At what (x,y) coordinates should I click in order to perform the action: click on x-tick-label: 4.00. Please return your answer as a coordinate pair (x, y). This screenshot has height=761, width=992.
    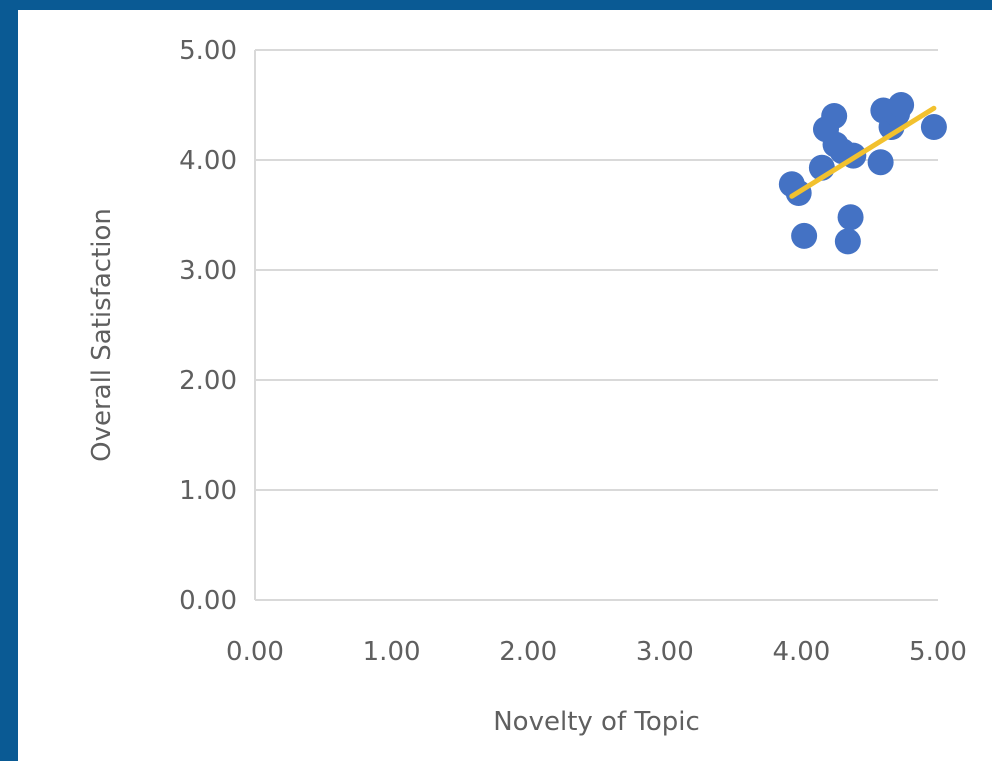
    Looking at the image, I should click on (801, 652).